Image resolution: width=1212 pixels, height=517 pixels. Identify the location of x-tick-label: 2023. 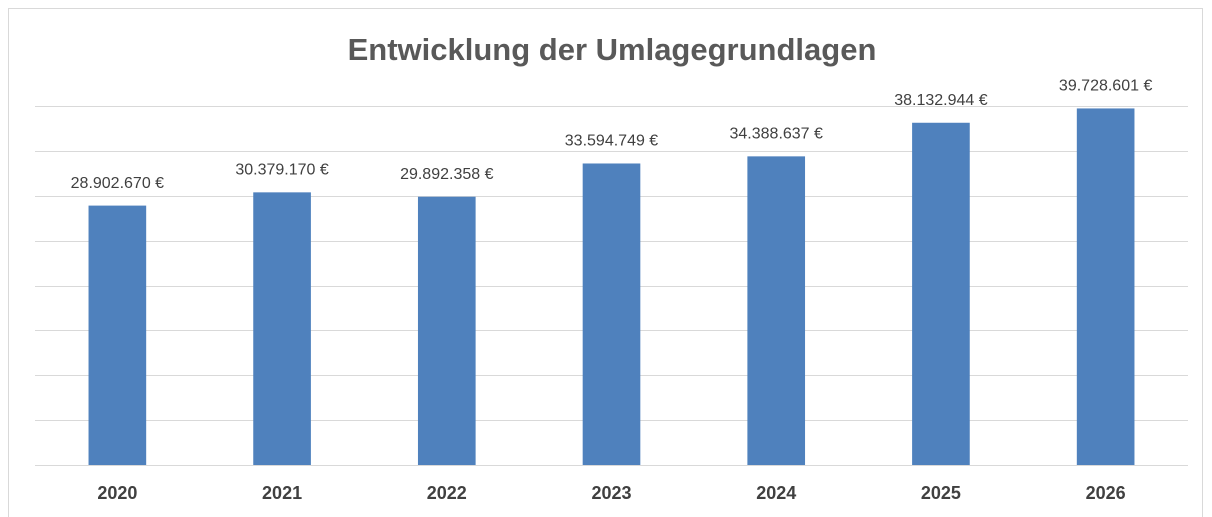
(611, 493).